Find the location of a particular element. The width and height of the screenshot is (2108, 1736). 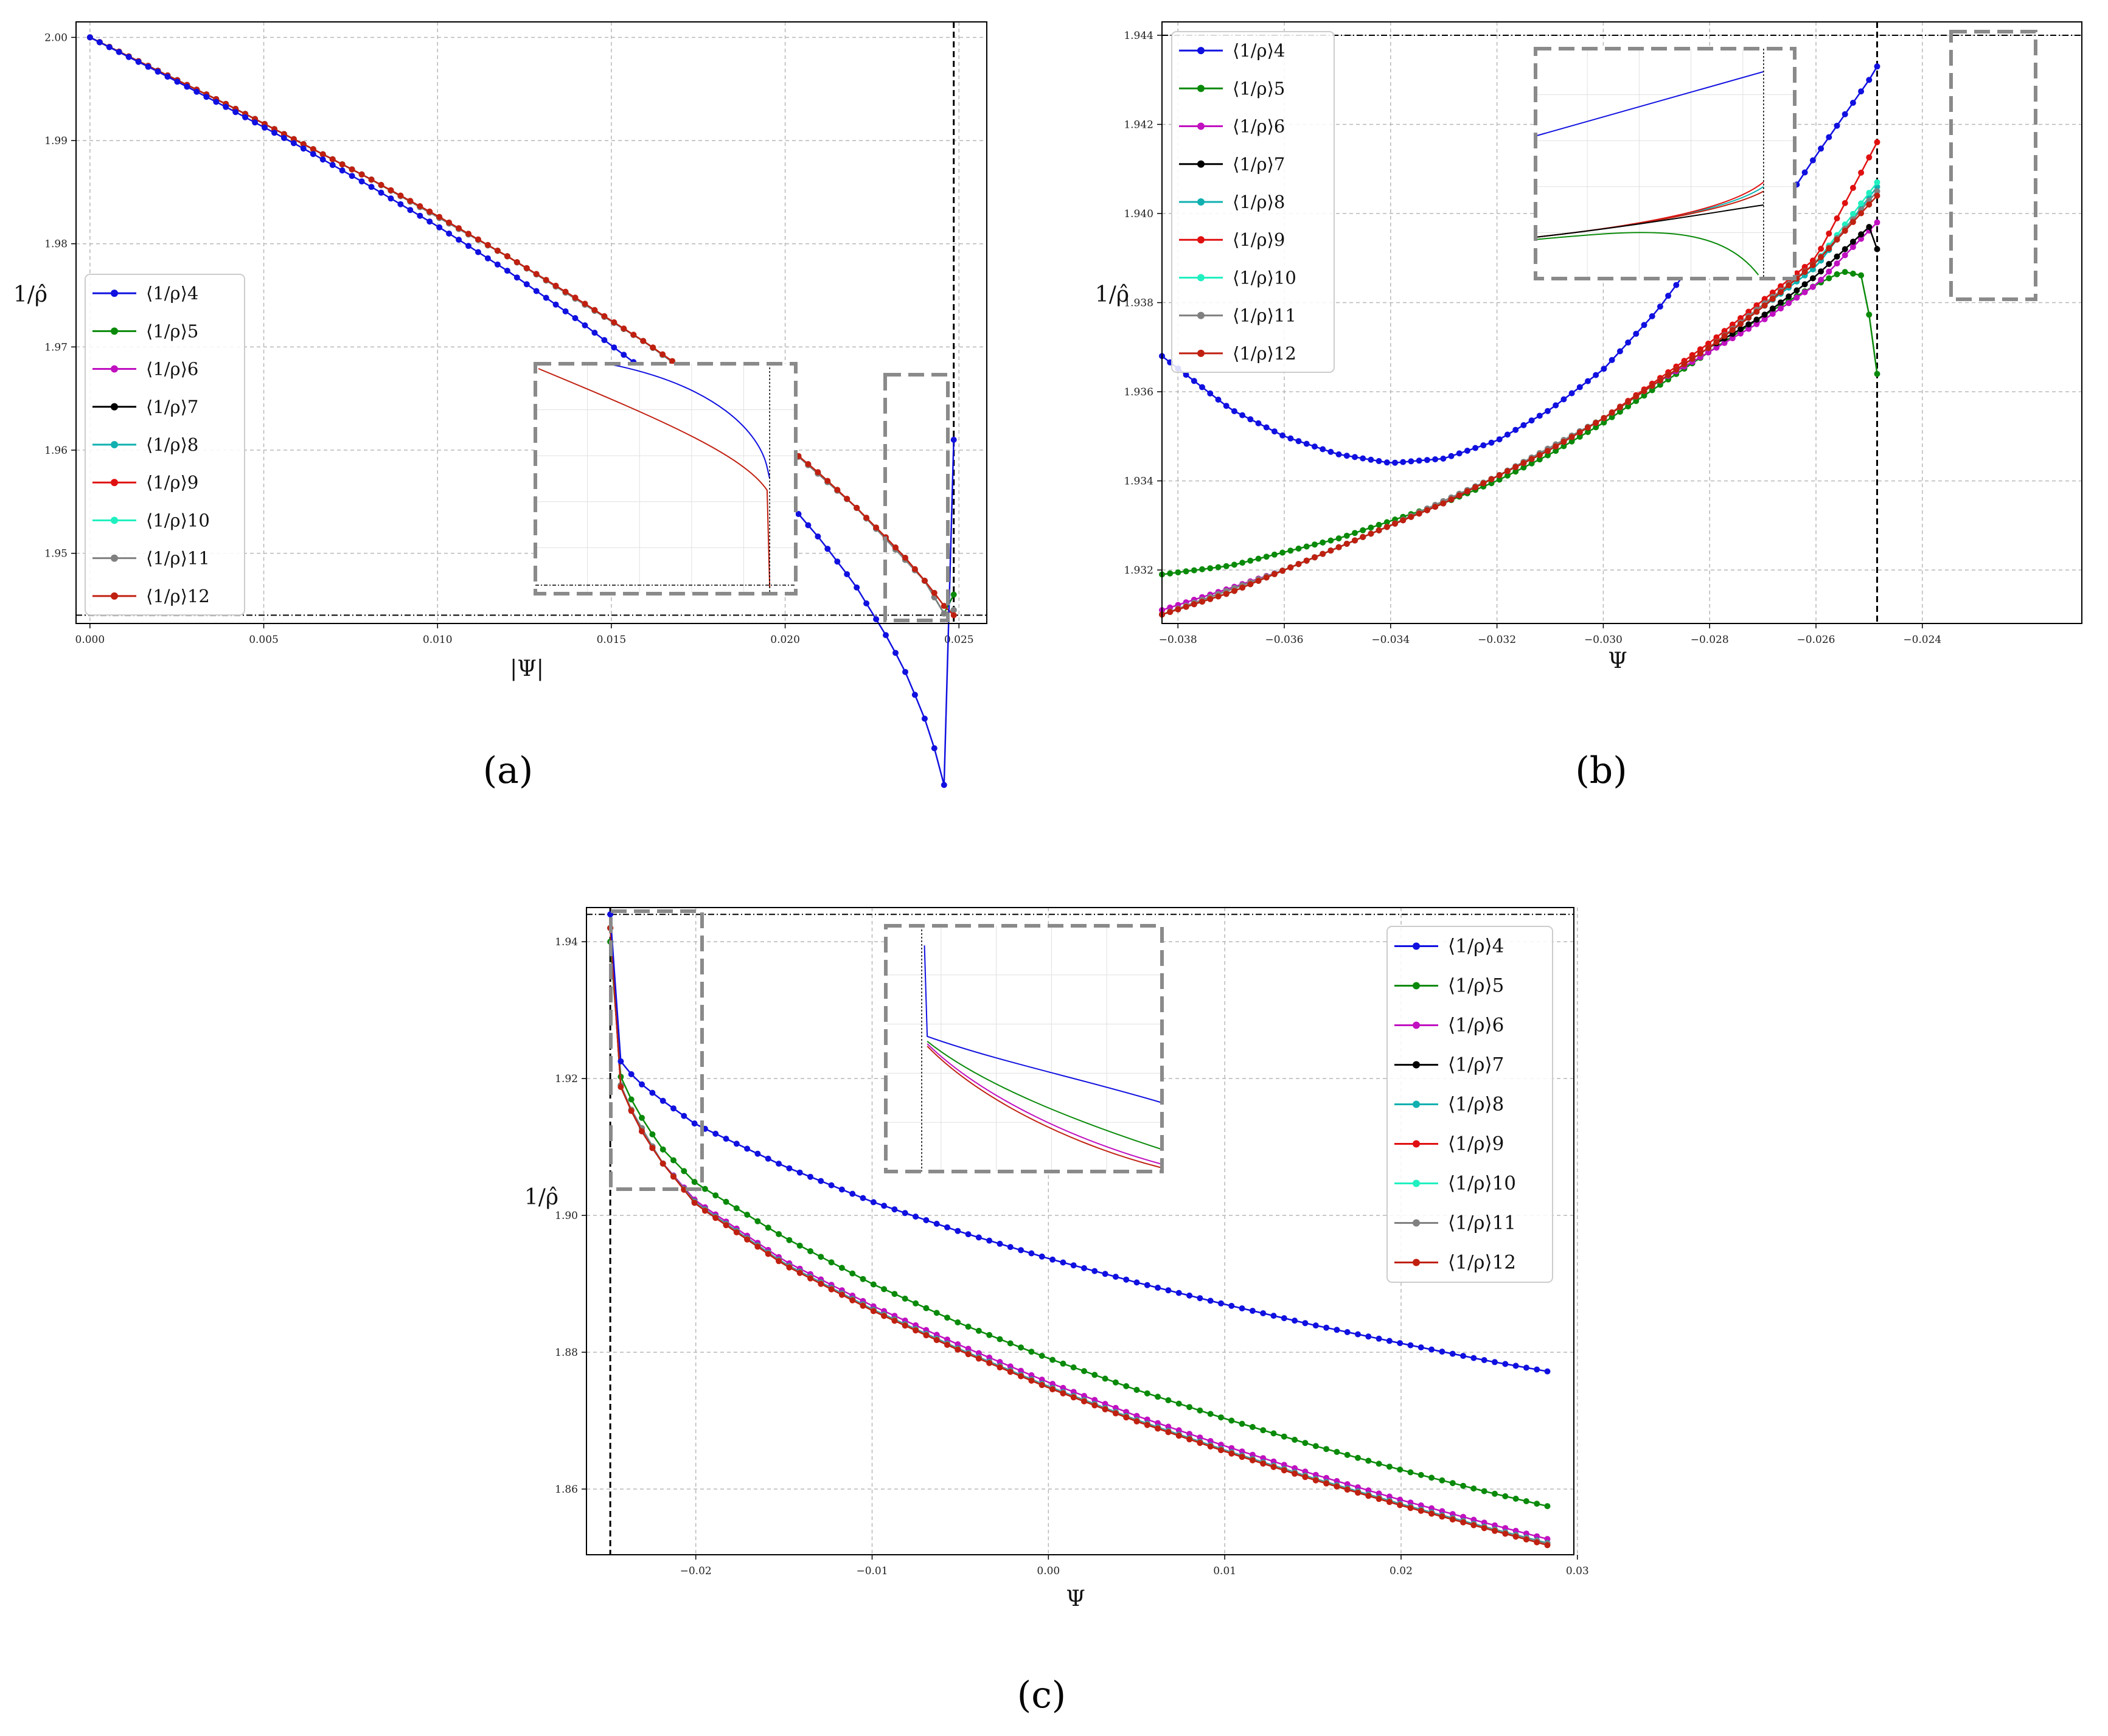

legend-item: ⟨1/ρ⟩8 is located at coordinates (1232, 202).